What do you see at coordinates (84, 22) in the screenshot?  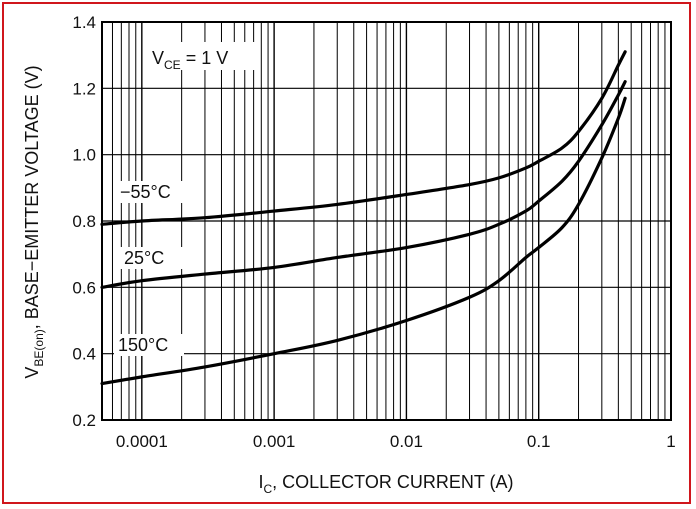 I see `y-tick-label: 1.4` at bounding box center [84, 22].